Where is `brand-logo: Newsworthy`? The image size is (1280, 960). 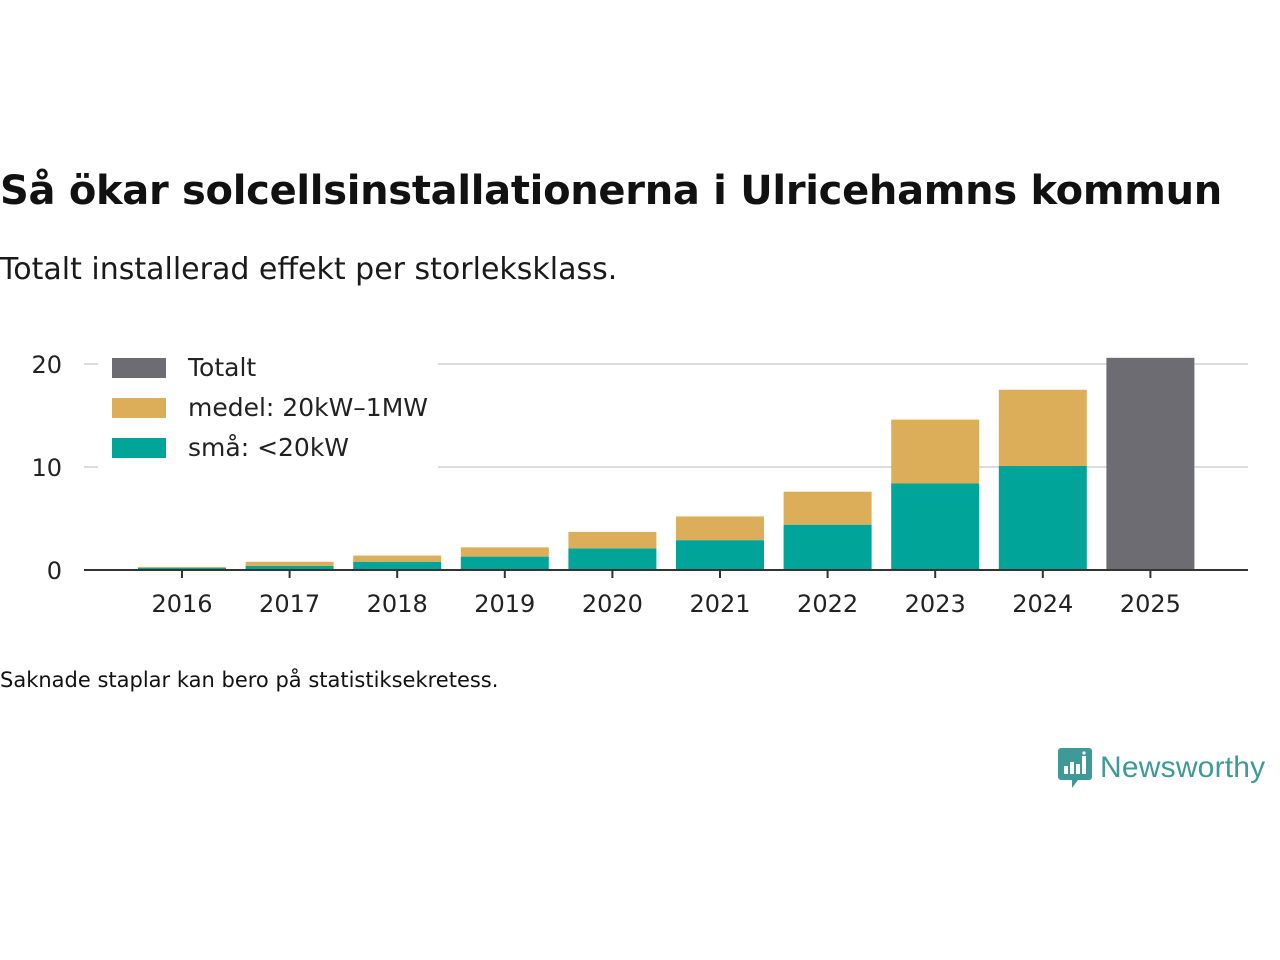
brand-logo: Newsworthy is located at coordinates (1161, 768).